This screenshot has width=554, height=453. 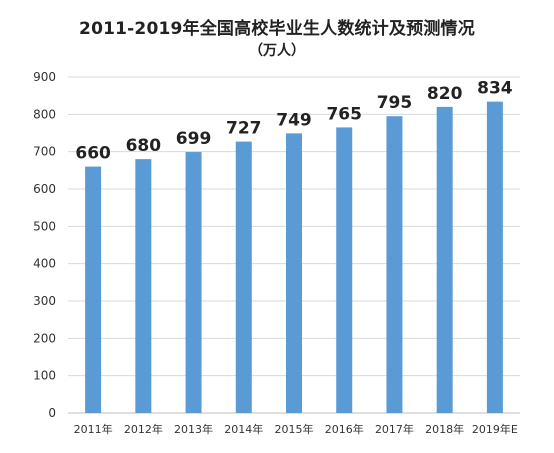 What do you see at coordinates (44, 376) in the screenshot?
I see `y-tick-label: 100` at bounding box center [44, 376].